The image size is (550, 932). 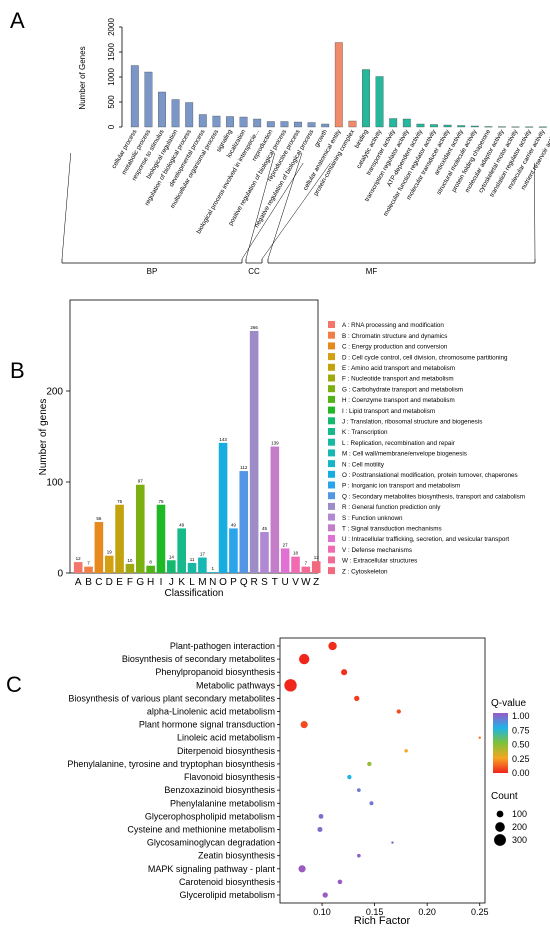 What do you see at coordinates (17, 370) in the screenshot?
I see `panel-label-b: B` at bounding box center [17, 370].